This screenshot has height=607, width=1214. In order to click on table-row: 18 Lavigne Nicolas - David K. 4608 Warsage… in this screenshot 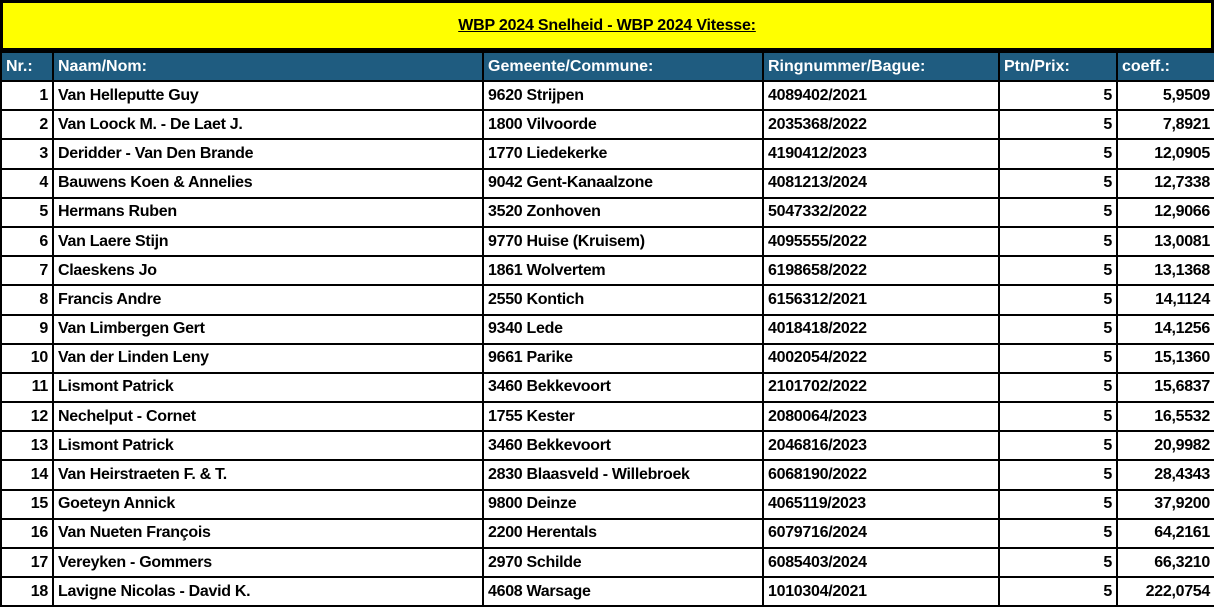, I will do `click(607, 591)`.